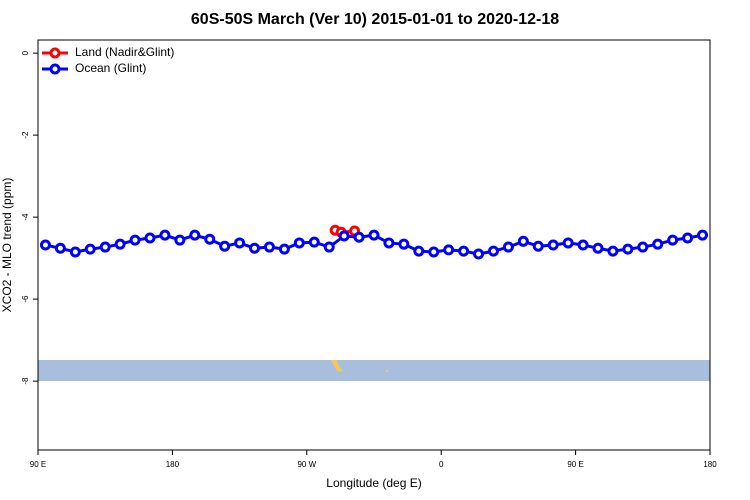  Describe the element at coordinates (306, 464) in the screenshot. I see `x-tick-label: 90 W` at that location.